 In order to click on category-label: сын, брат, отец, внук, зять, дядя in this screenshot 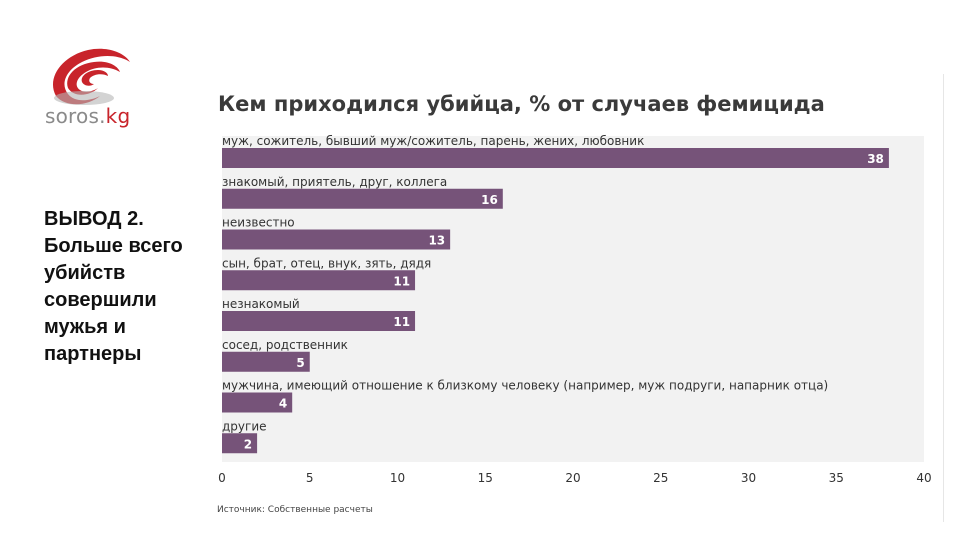, I will do `click(326, 263)`.